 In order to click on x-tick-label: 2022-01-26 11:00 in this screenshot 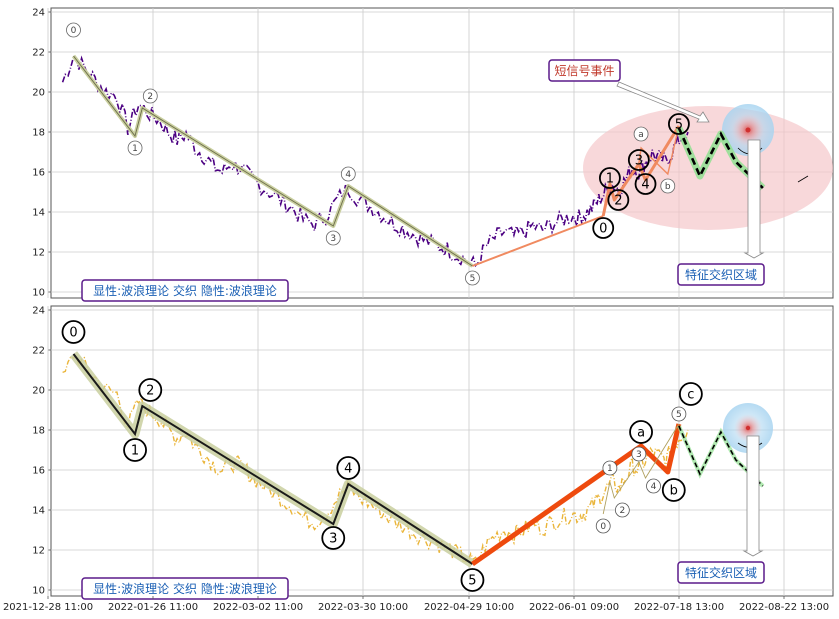, I will do `click(153, 607)`.